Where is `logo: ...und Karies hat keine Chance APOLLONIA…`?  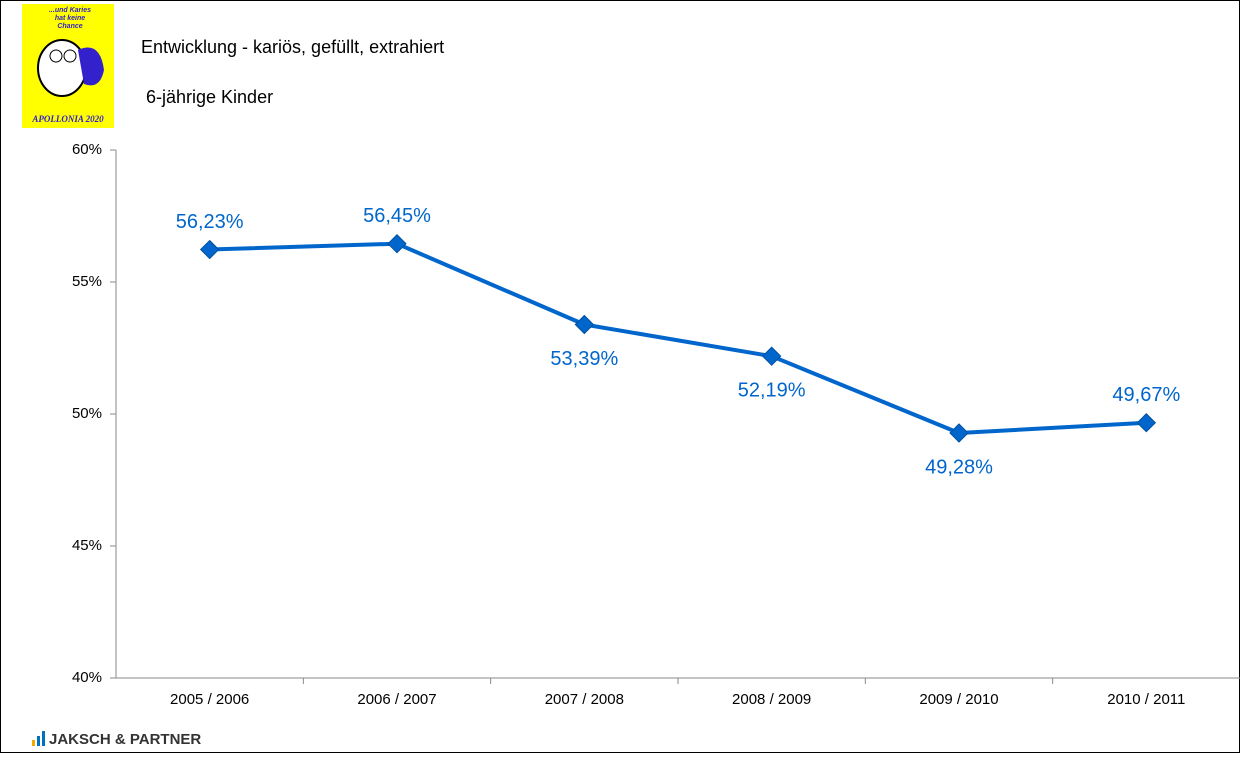 logo: ...und Karies hat keine Chance APOLLONIA… is located at coordinates (68, 66).